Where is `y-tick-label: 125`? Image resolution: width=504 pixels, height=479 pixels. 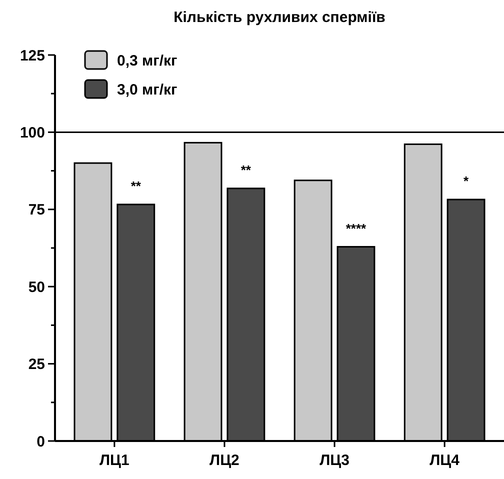 y-tick-label: 125 is located at coordinates (32, 55).